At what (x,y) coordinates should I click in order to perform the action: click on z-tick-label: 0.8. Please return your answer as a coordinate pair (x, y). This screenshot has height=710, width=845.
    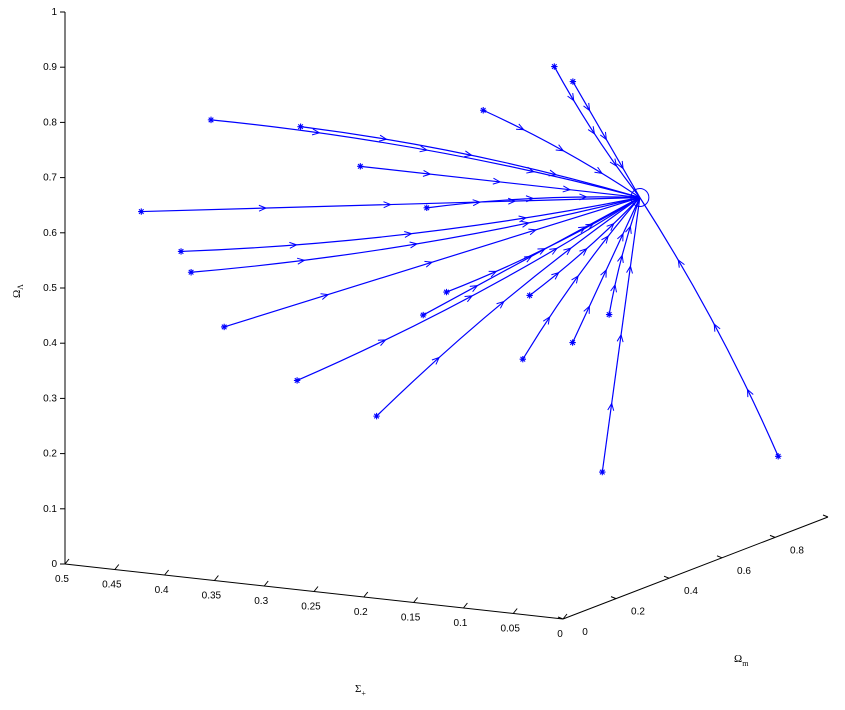
    Looking at the image, I should click on (50, 122).